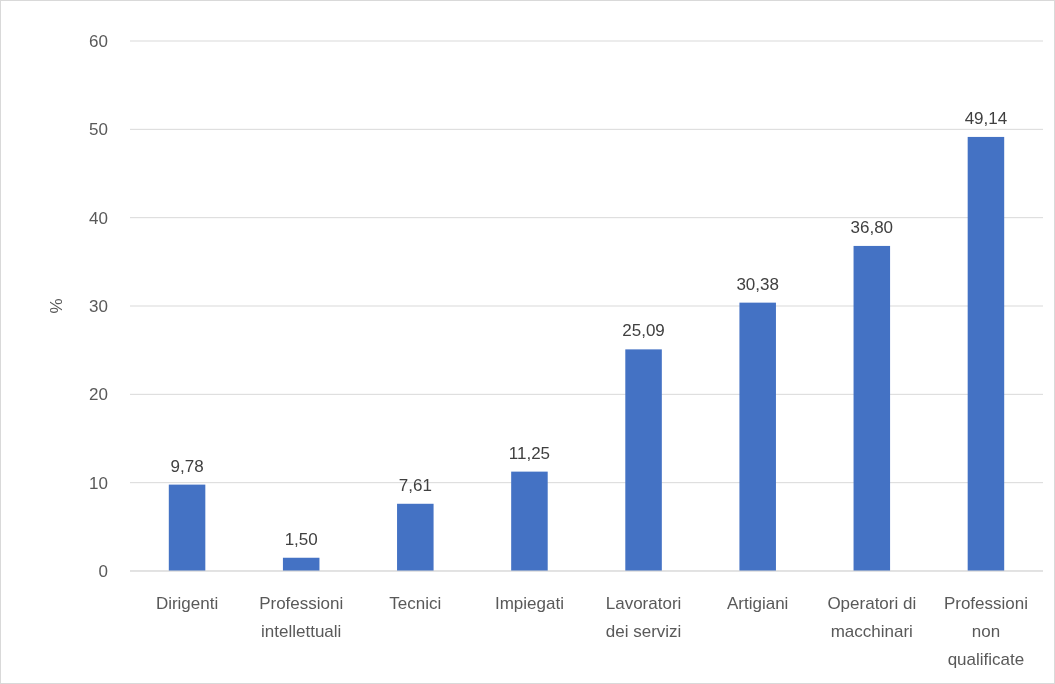 The image size is (1055, 684). What do you see at coordinates (98, 130) in the screenshot?
I see `y-tick-label: 50` at bounding box center [98, 130].